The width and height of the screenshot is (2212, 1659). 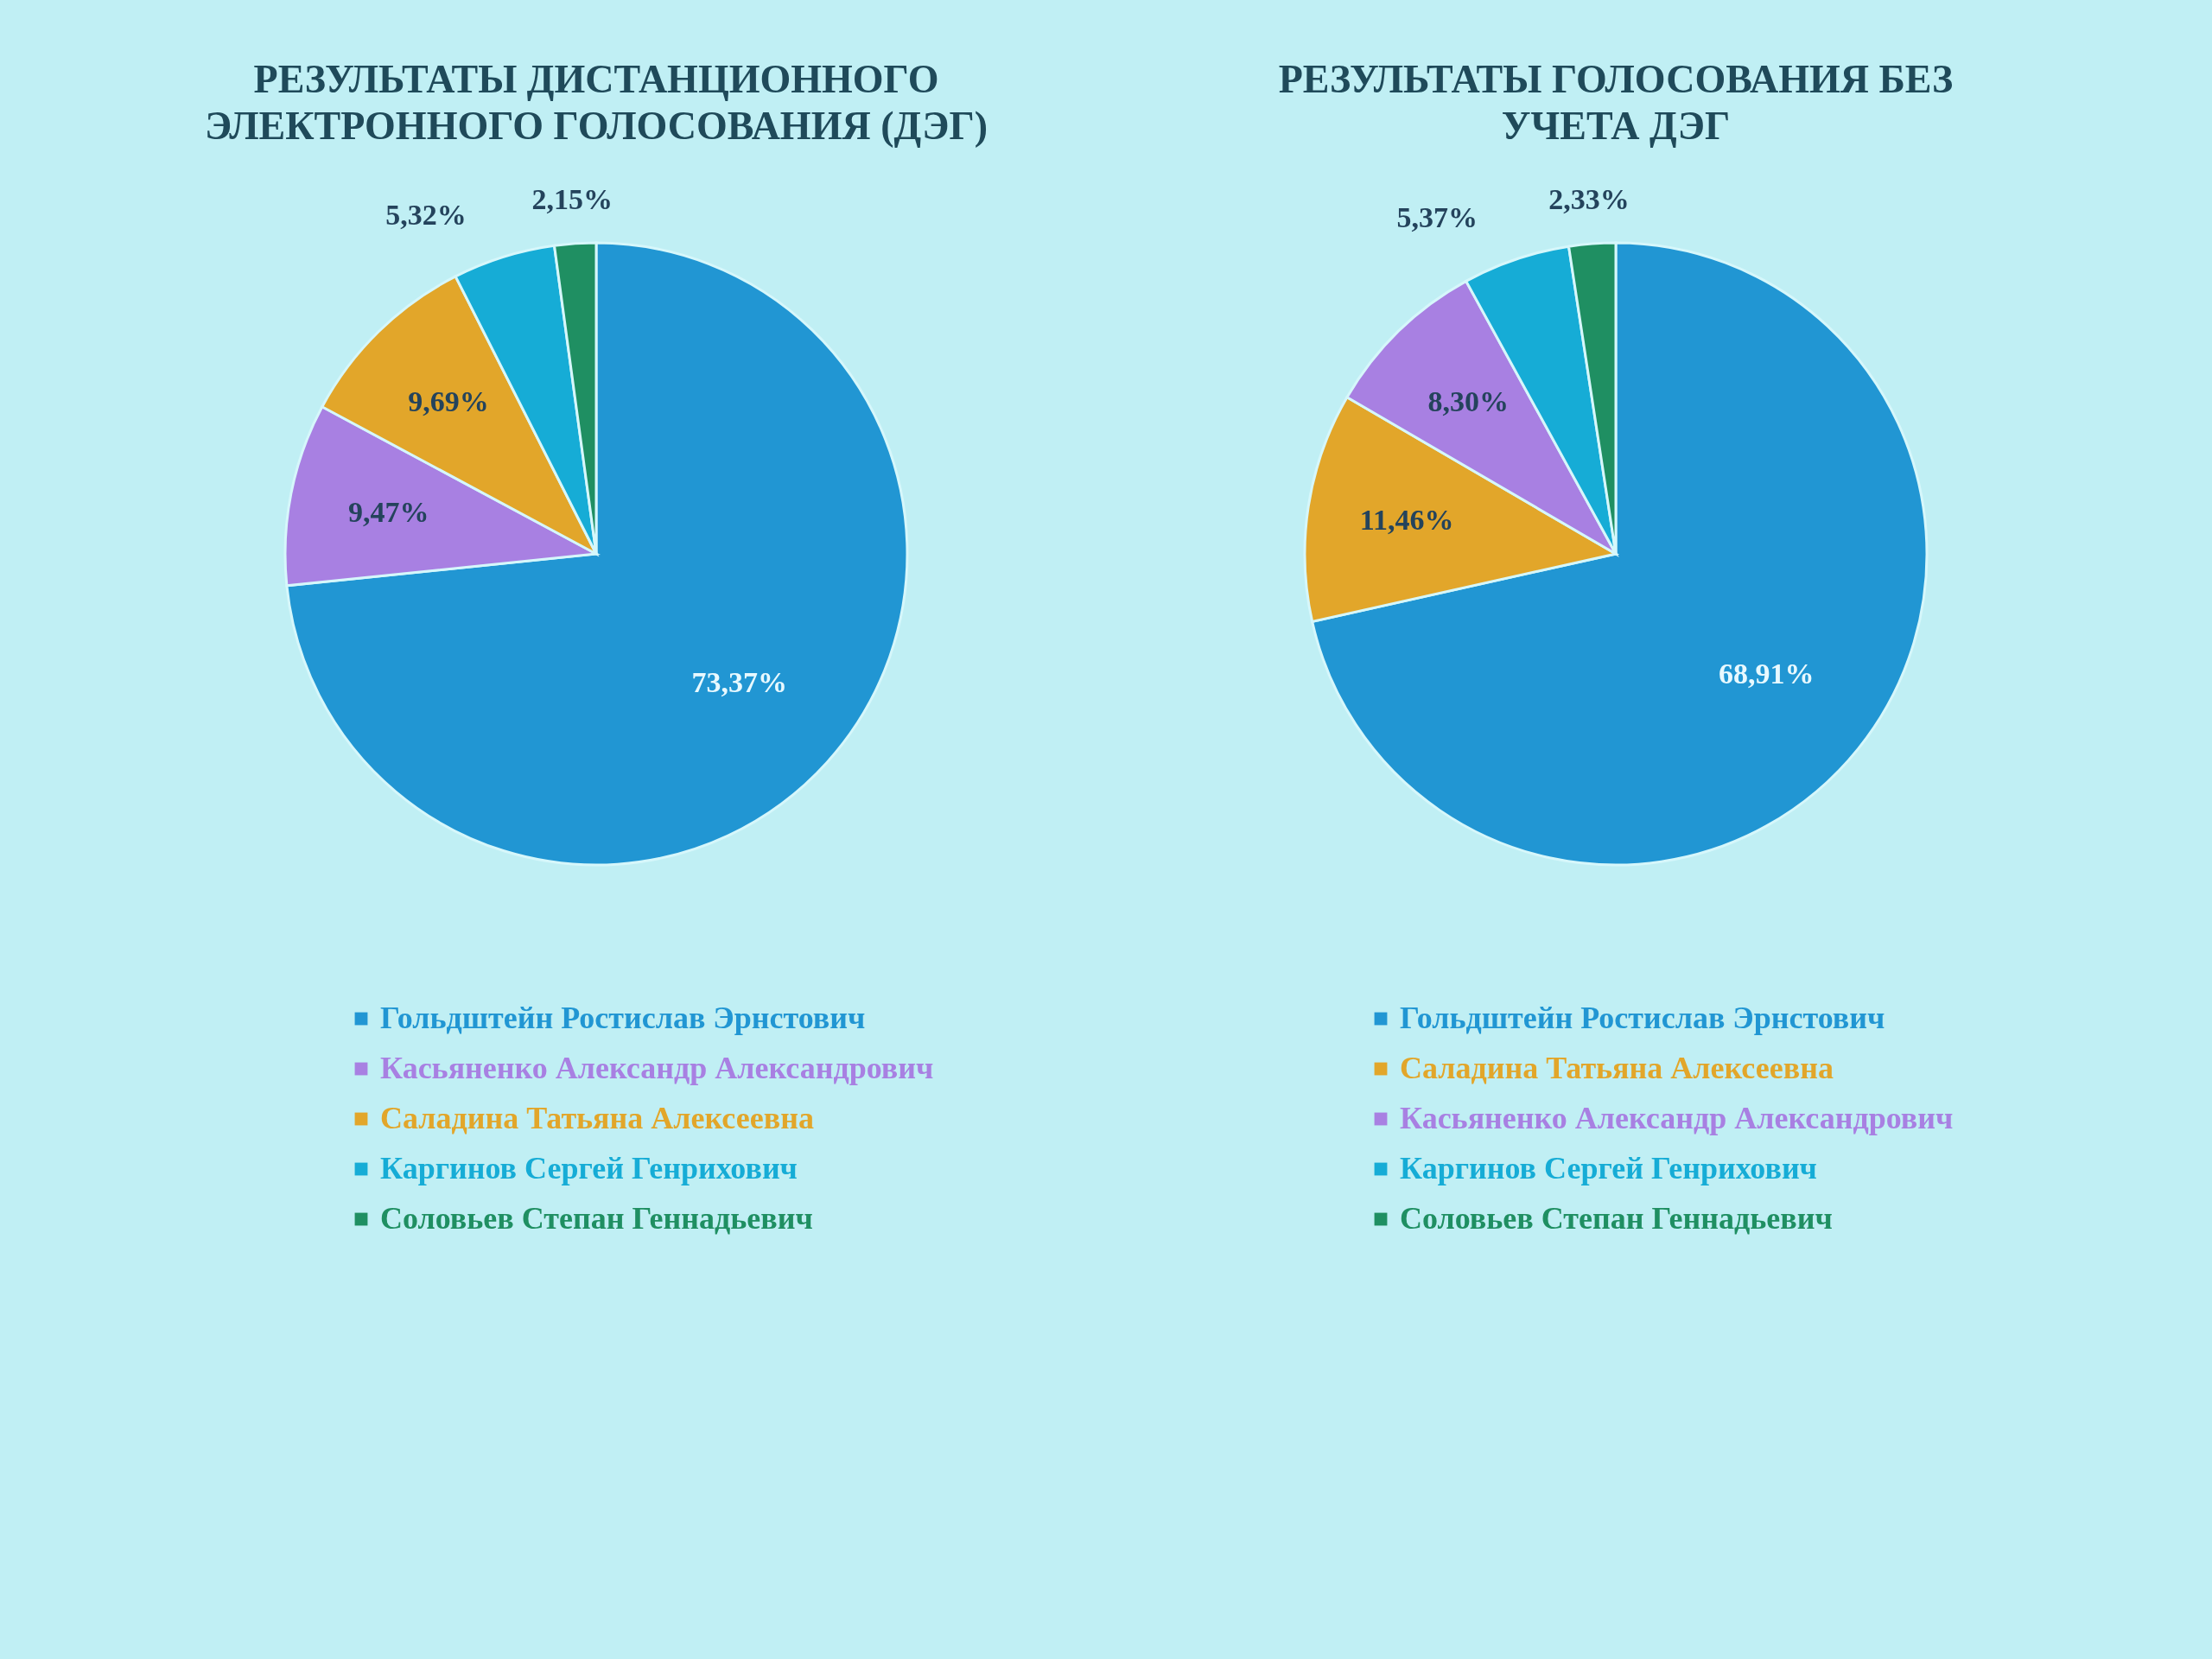 I want to click on data-label: 9,69%, so click(x=448, y=401).